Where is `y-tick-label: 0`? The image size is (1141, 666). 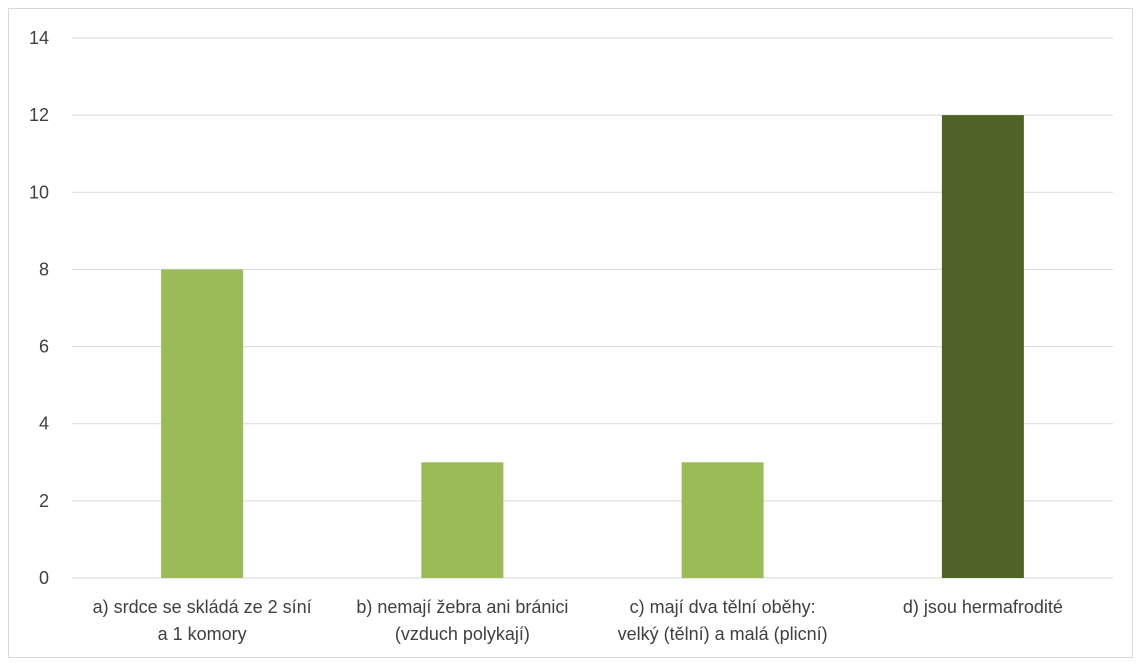 y-tick-label: 0 is located at coordinates (44, 578).